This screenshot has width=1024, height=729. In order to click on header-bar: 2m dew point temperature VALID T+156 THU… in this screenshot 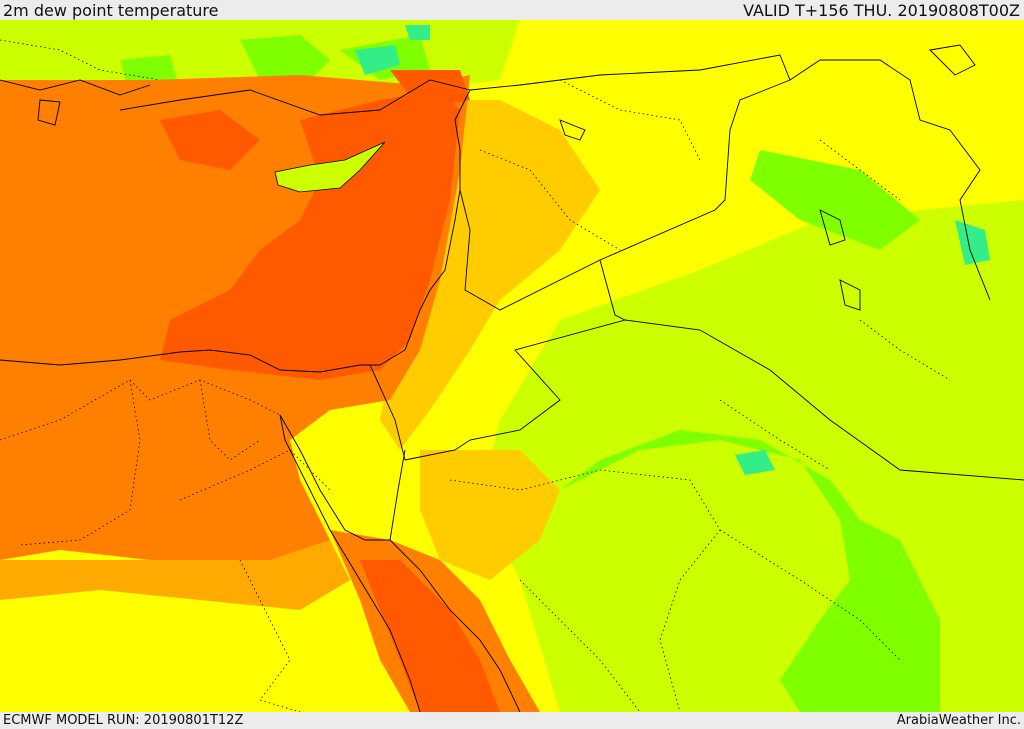, I will do `click(512, 10)`.